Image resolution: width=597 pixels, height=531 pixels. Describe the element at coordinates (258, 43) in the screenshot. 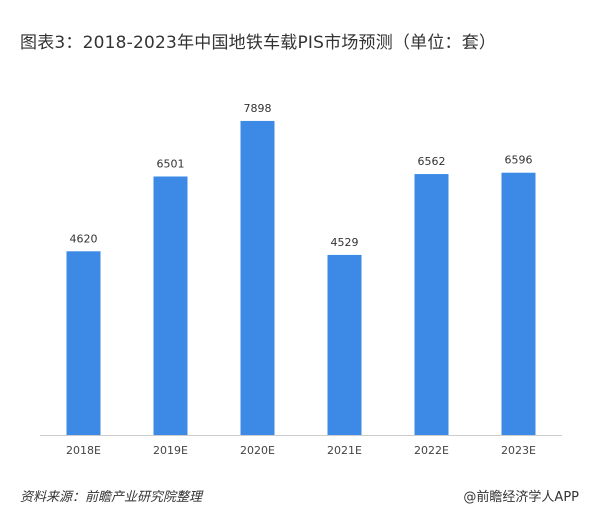

I see `chart-title: 图表3：2018-2023年中国地铁车载PIS市场预测（单位：套）` at that location.